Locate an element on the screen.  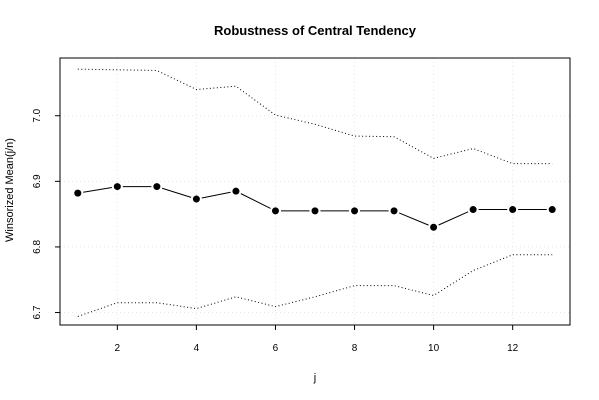
y-tick-label: 7.0 is located at coordinates (37, 115).